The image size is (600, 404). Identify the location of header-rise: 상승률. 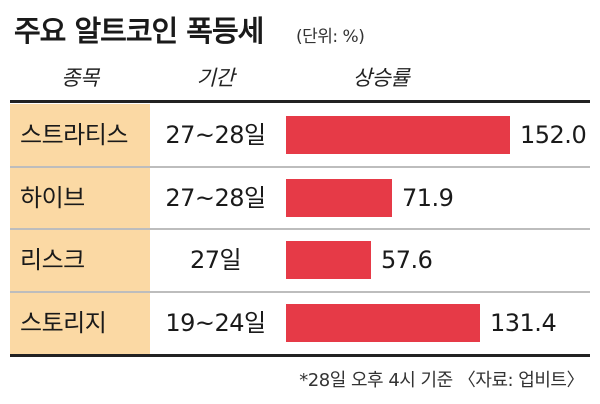
(381, 78).